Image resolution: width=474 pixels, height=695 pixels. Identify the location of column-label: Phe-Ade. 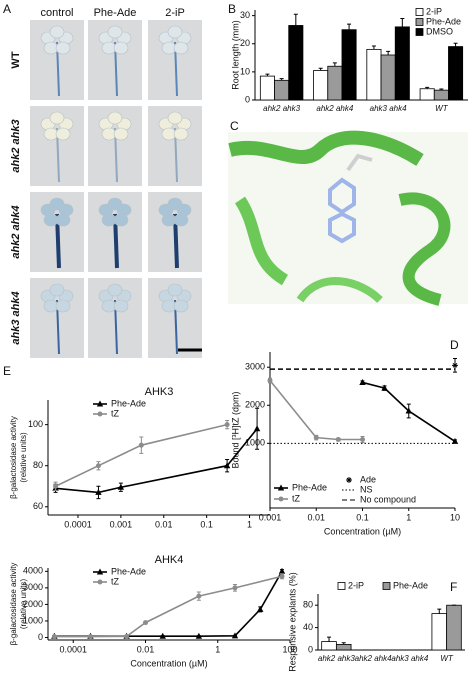
(115, 13).